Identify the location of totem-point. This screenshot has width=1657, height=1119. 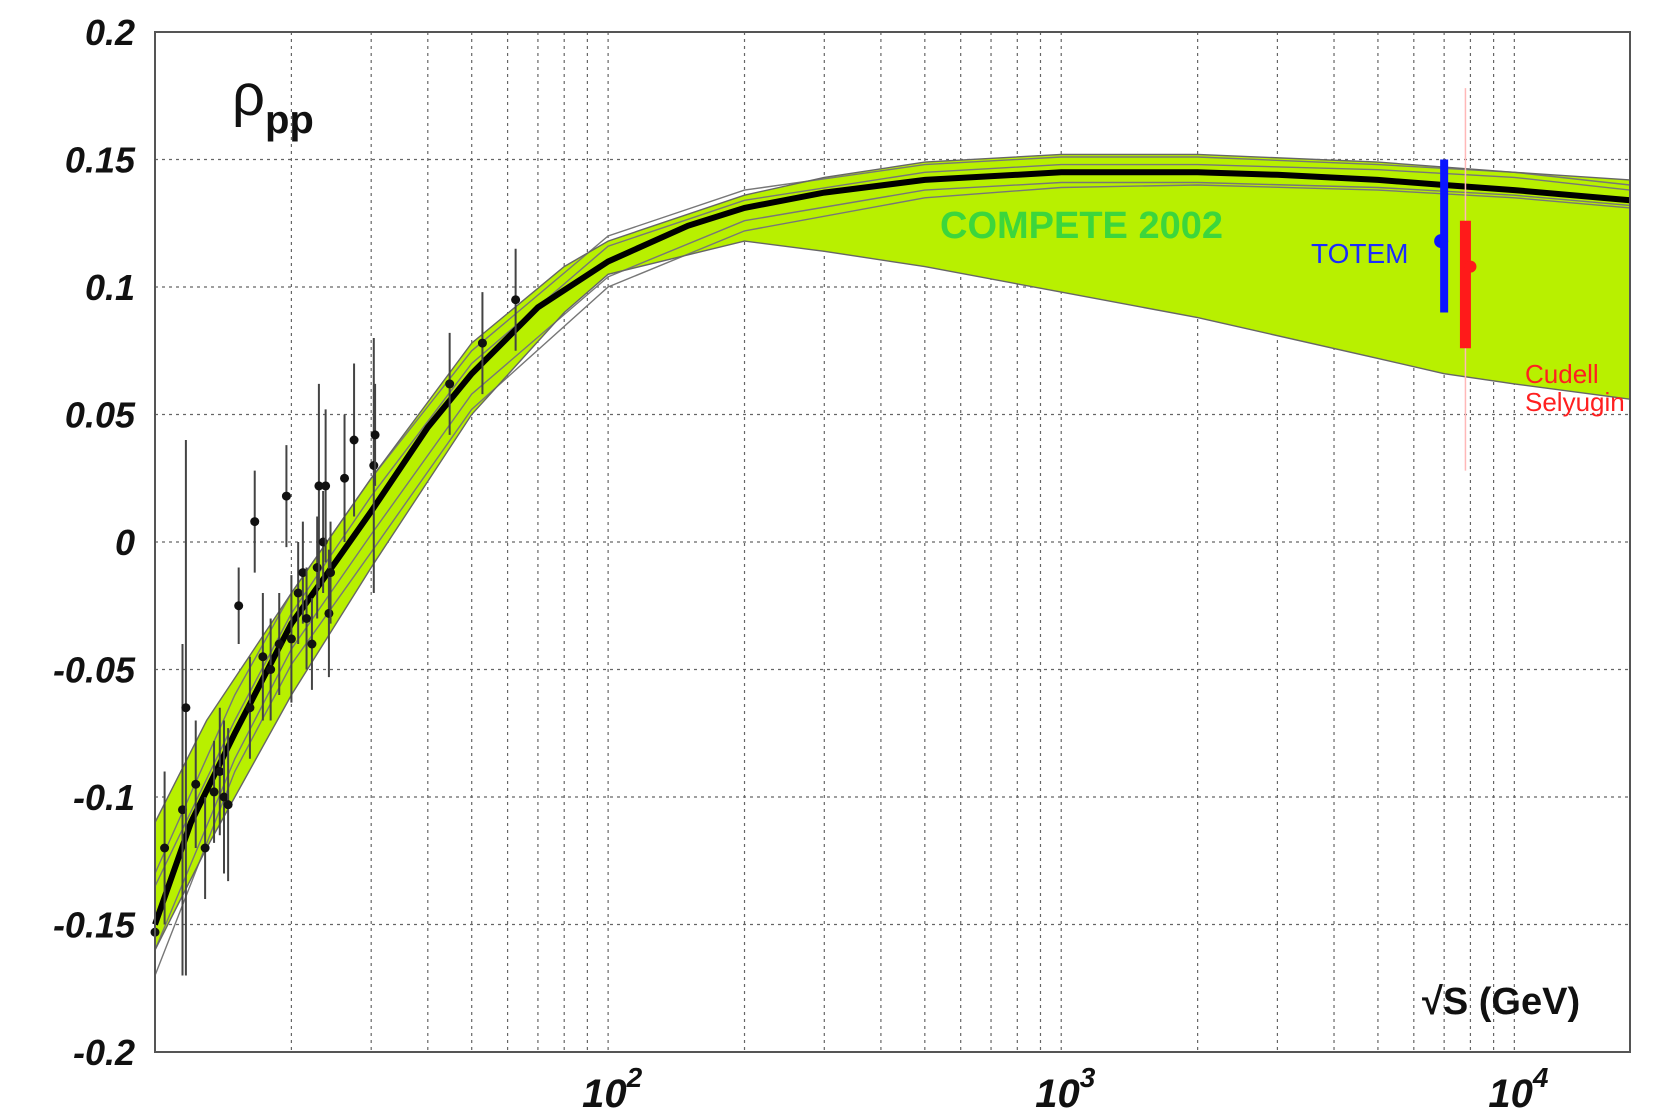
(1441, 241).